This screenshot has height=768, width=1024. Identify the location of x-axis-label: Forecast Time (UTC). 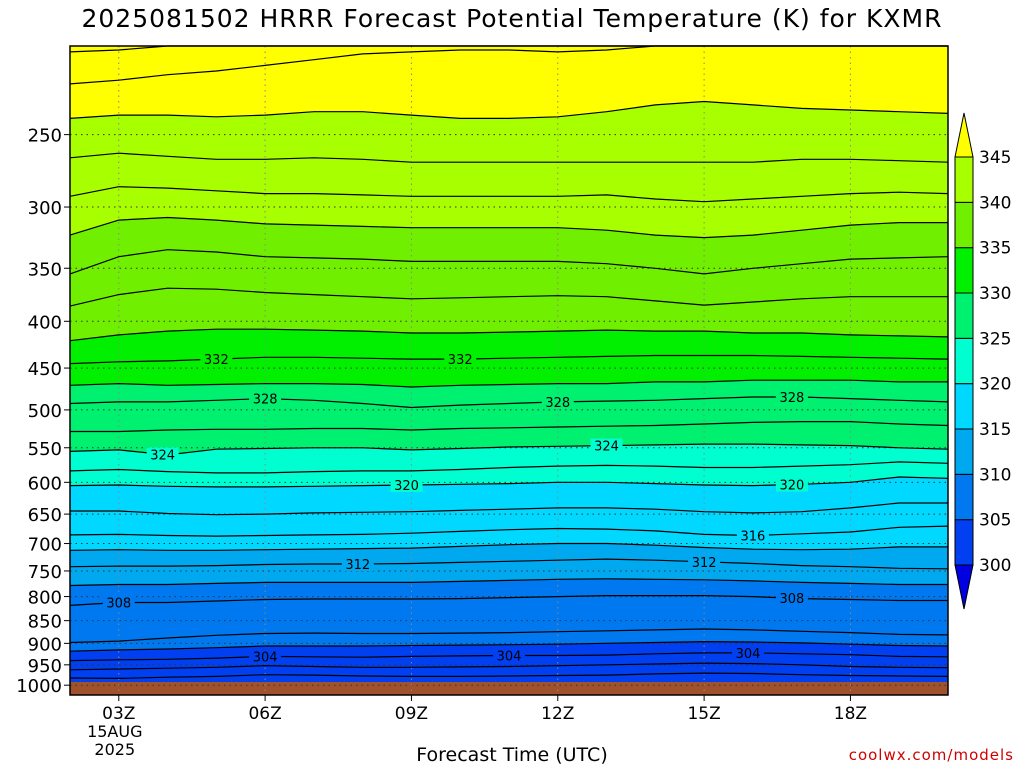
(512, 755).